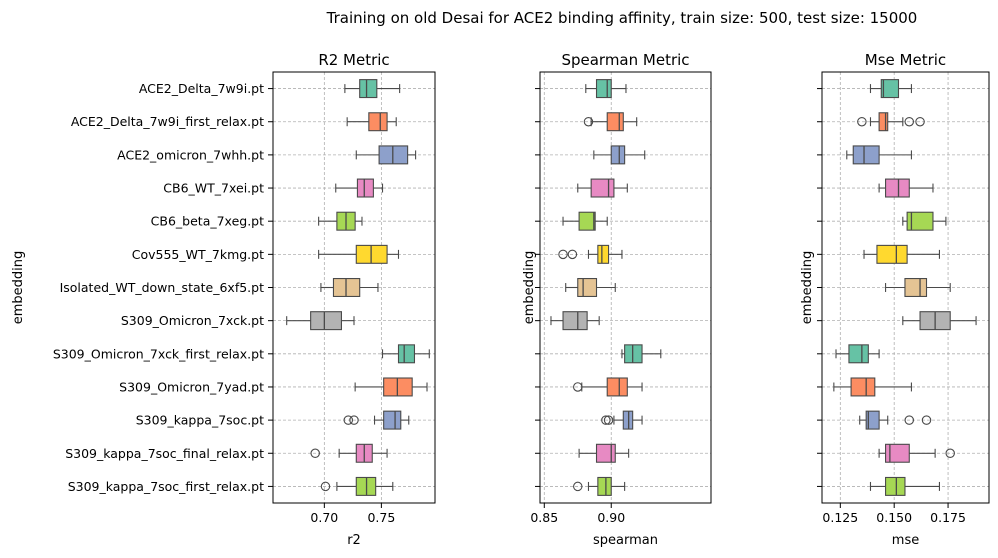 The height and width of the screenshot is (558, 998). What do you see at coordinates (324, 517) in the screenshot?
I see `x-tick-label: 0.70` at bounding box center [324, 517].